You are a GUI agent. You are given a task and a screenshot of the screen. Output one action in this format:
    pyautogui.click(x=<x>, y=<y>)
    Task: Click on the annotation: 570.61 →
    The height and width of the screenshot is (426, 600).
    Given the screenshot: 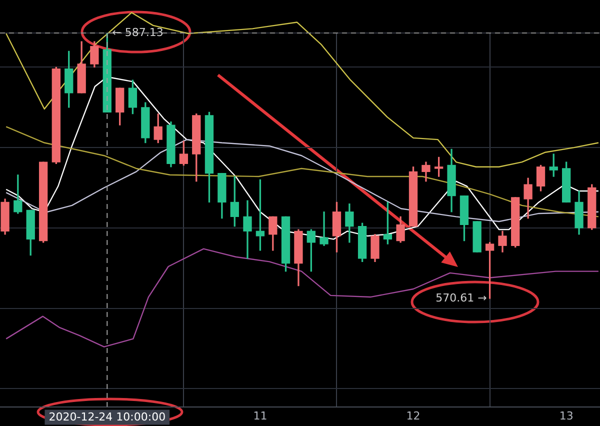 What is the action you would take?
    pyautogui.click(x=461, y=297)
    